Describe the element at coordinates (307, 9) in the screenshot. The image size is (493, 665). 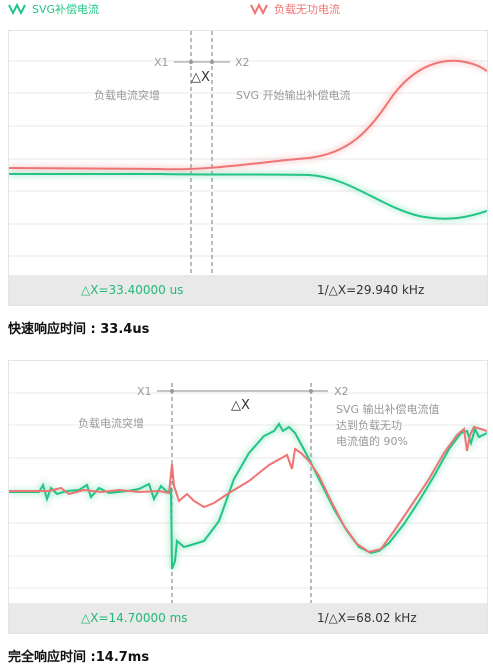
I see `legend-load-label: 负载无功电流` at that location.